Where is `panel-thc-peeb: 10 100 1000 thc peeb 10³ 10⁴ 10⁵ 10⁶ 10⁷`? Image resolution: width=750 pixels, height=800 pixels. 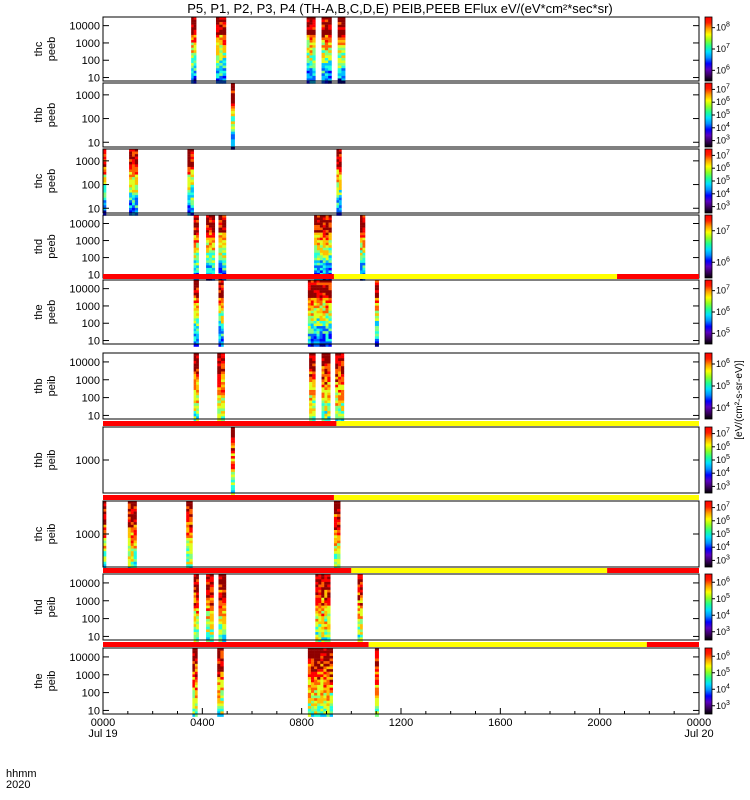
panel-thc-peeb: 10 100 1000 thc peeb 10³ 10⁴ 10⁵ 10⁶ 10⁷ is located at coordinates (381, 182).